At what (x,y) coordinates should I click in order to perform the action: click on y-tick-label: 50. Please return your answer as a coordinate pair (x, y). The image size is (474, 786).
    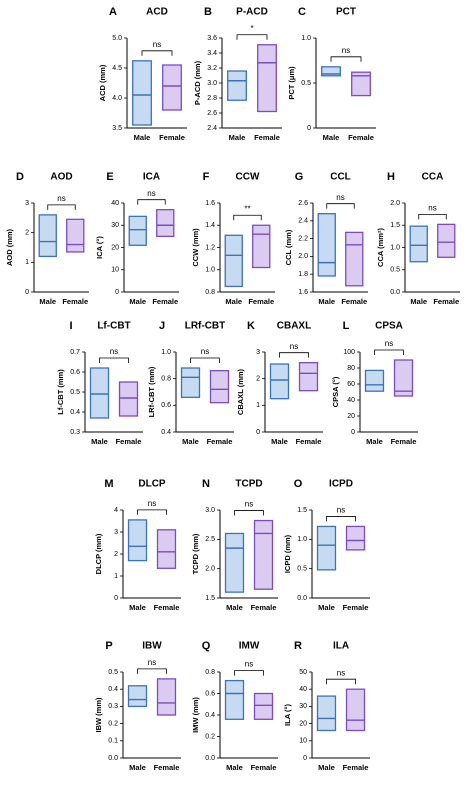
    Looking at the image, I should click on (303, 672).